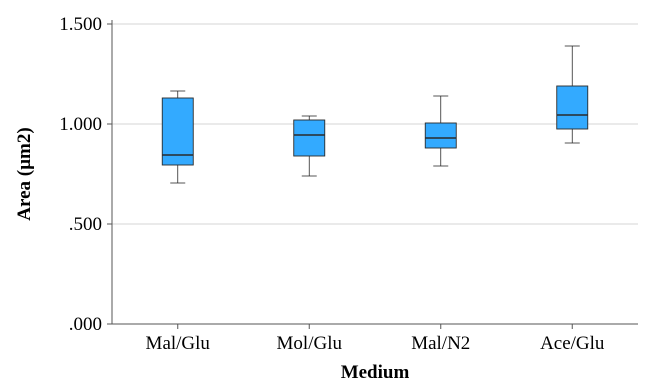  What do you see at coordinates (310, 343) in the screenshot?
I see `x-category-label: Mol/Glu` at bounding box center [310, 343].